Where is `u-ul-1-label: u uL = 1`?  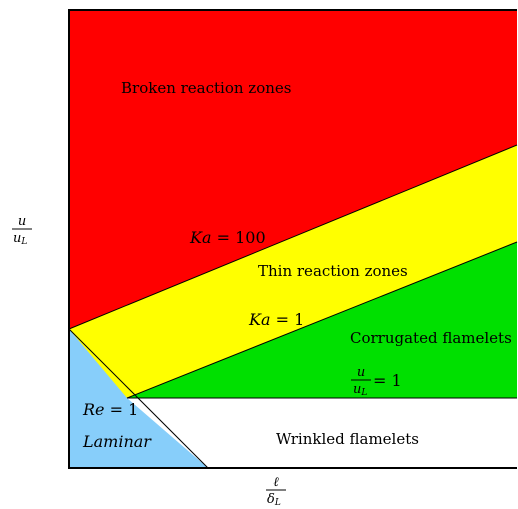 u-ul-1-label: u uL = 1 is located at coordinates (376, 381).